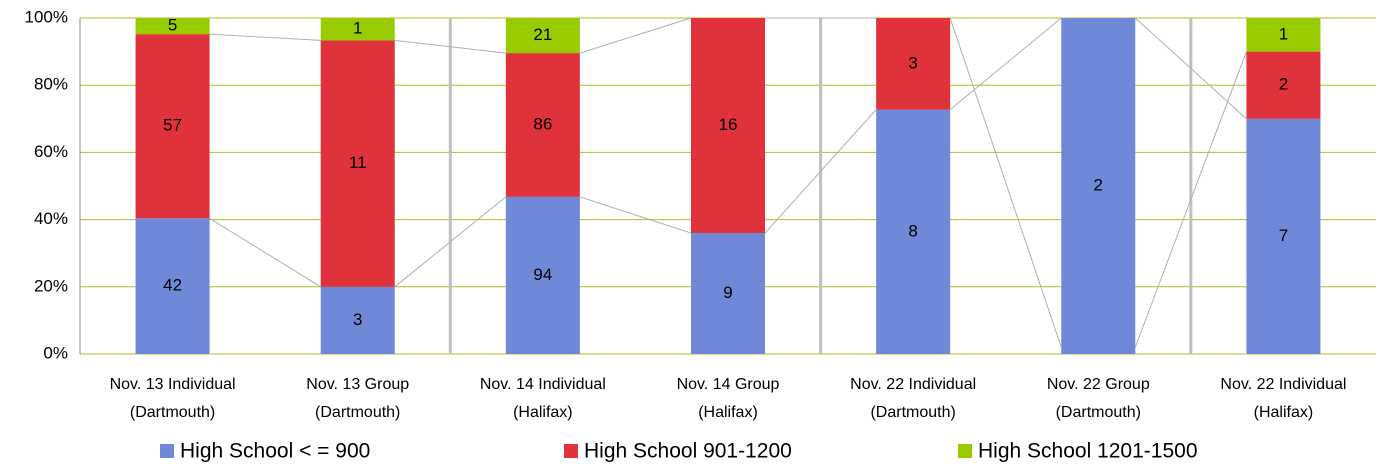  Describe the element at coordinates (51, 285) in the screenshot. I see `y-tick-label: 20%` at that location.